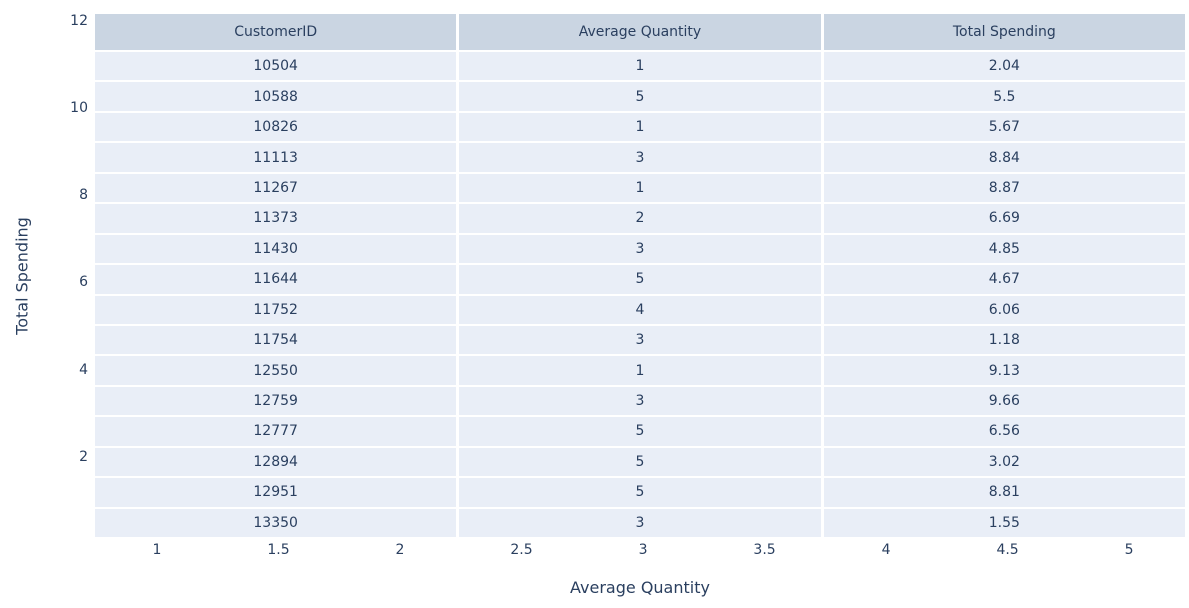 This screenshot has width=1189, height=608. What do you see at coordinates (157, 550) in the screenshot?
I see `x-tick-label: 1` at bounding box center [157, 550].